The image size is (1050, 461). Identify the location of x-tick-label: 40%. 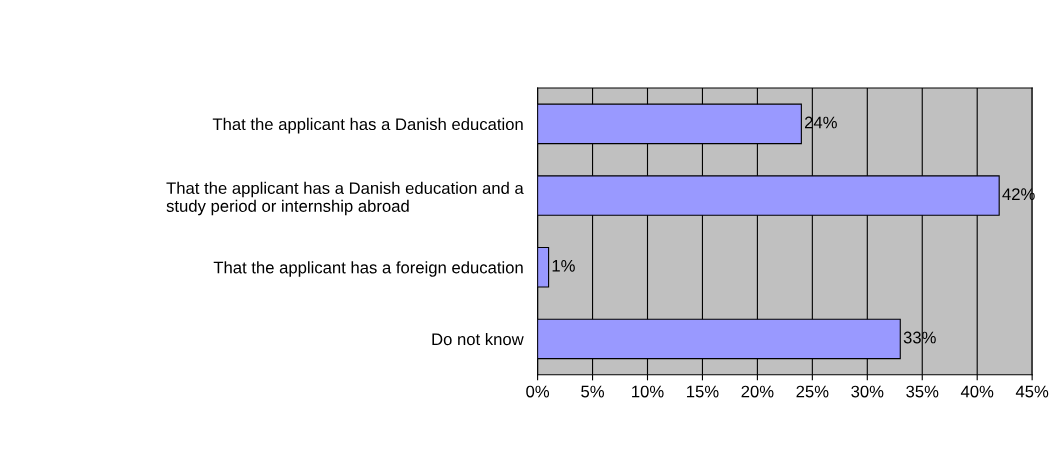
(977, 391).